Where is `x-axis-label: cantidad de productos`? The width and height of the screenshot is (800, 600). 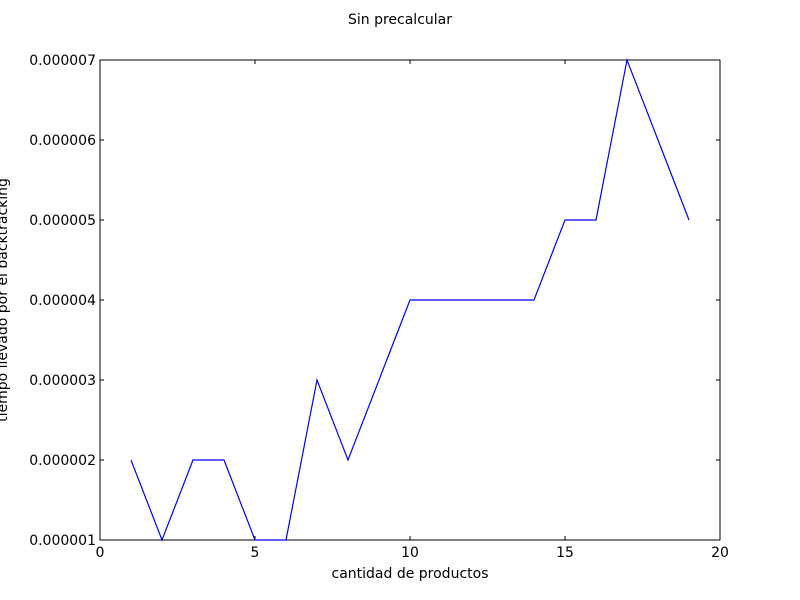 x-axis-label: cantidad de productos is located at coordinates (410, 574).